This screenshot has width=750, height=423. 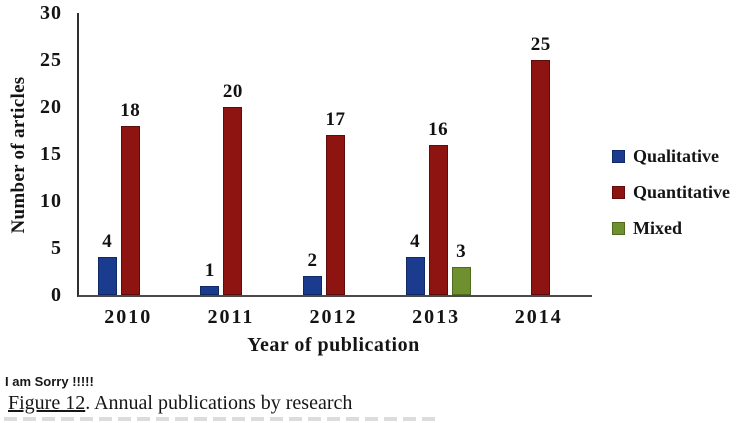 I want to click on bar-value-label: 16, so click(x=438, y=129).